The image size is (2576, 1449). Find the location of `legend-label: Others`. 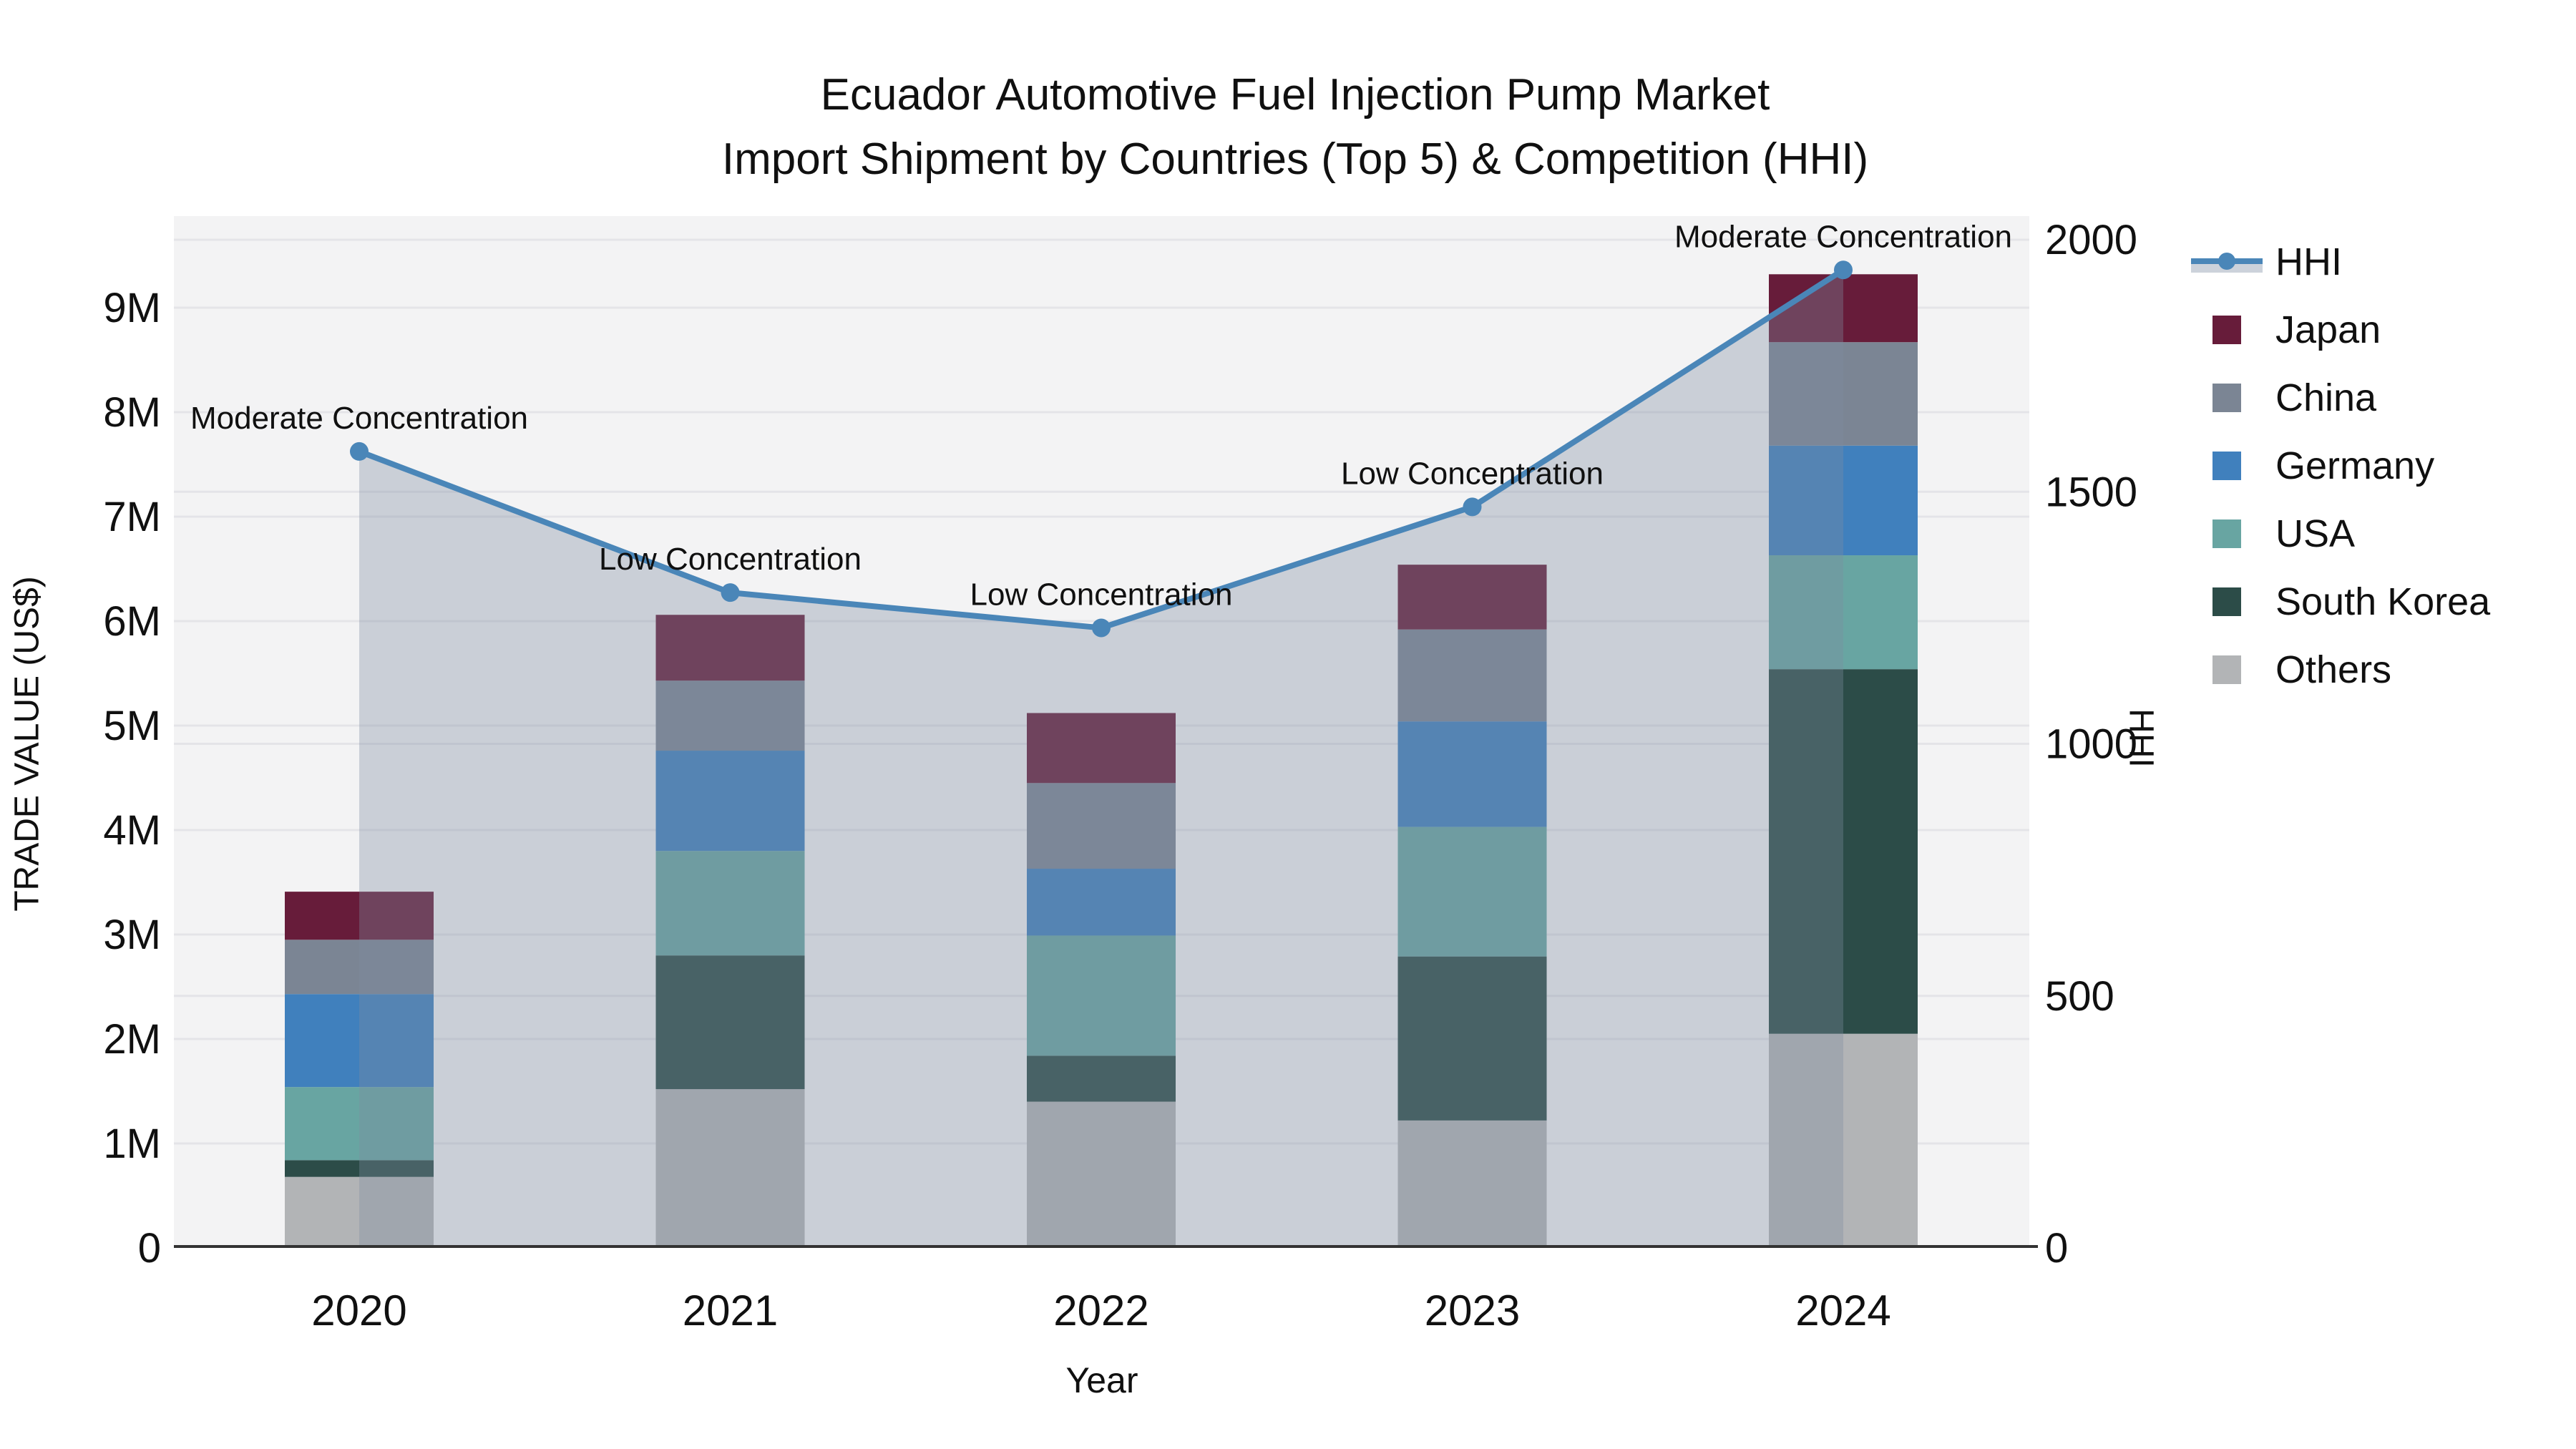

legend-label: Others is located at coordinates (2333, 669).